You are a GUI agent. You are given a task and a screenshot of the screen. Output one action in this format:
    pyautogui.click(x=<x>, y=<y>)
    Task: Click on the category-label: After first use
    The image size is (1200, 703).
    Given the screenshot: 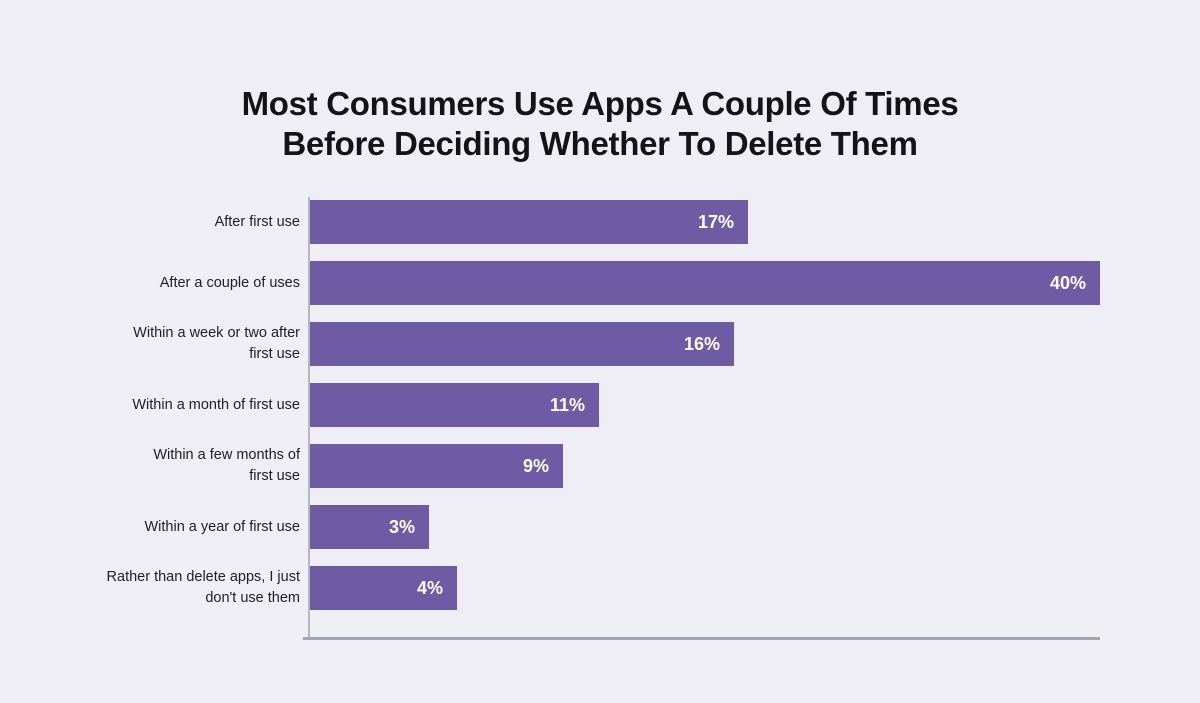 What is the action you would take?
    pyautogui.click(x=257, y=221)
    